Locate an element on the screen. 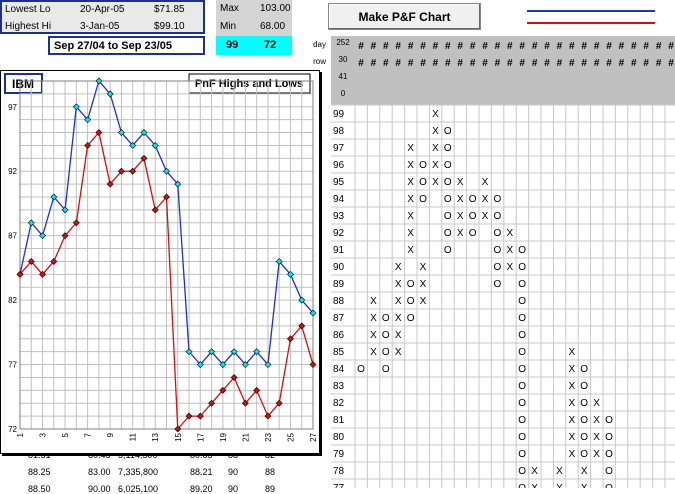 Image resolution: width=675 pixels, height=494 pixels. pnf-price-label: 90 is located at coordinates (339, 267).